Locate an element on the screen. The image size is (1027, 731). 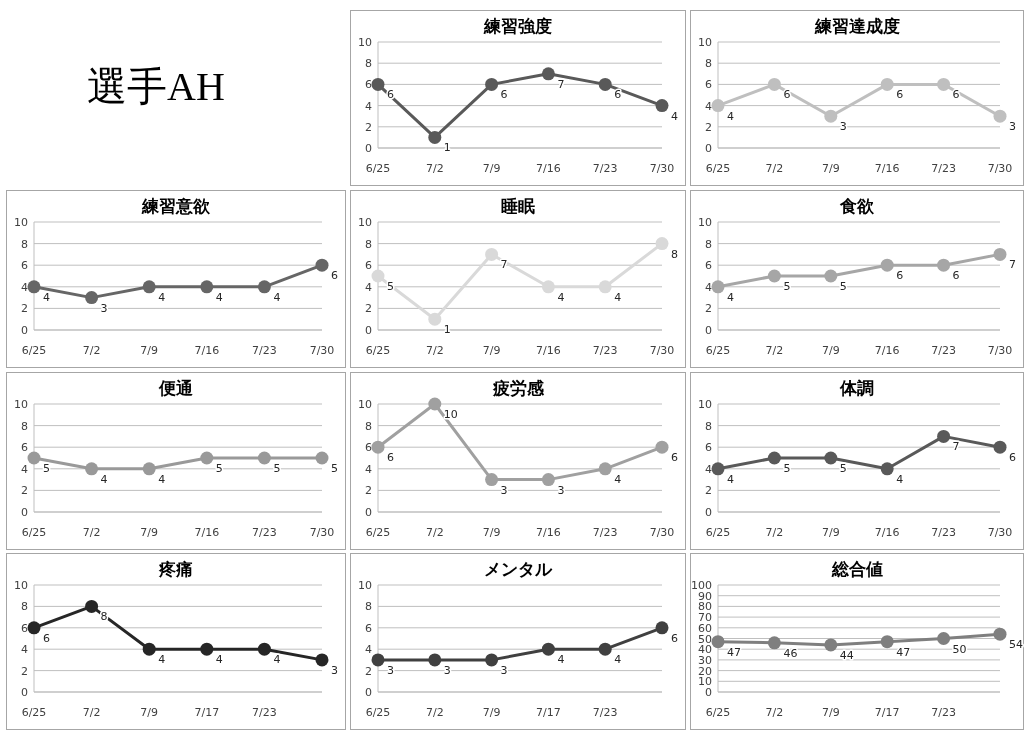
chart-title: 総合値 is located at coordinates (856, 569).